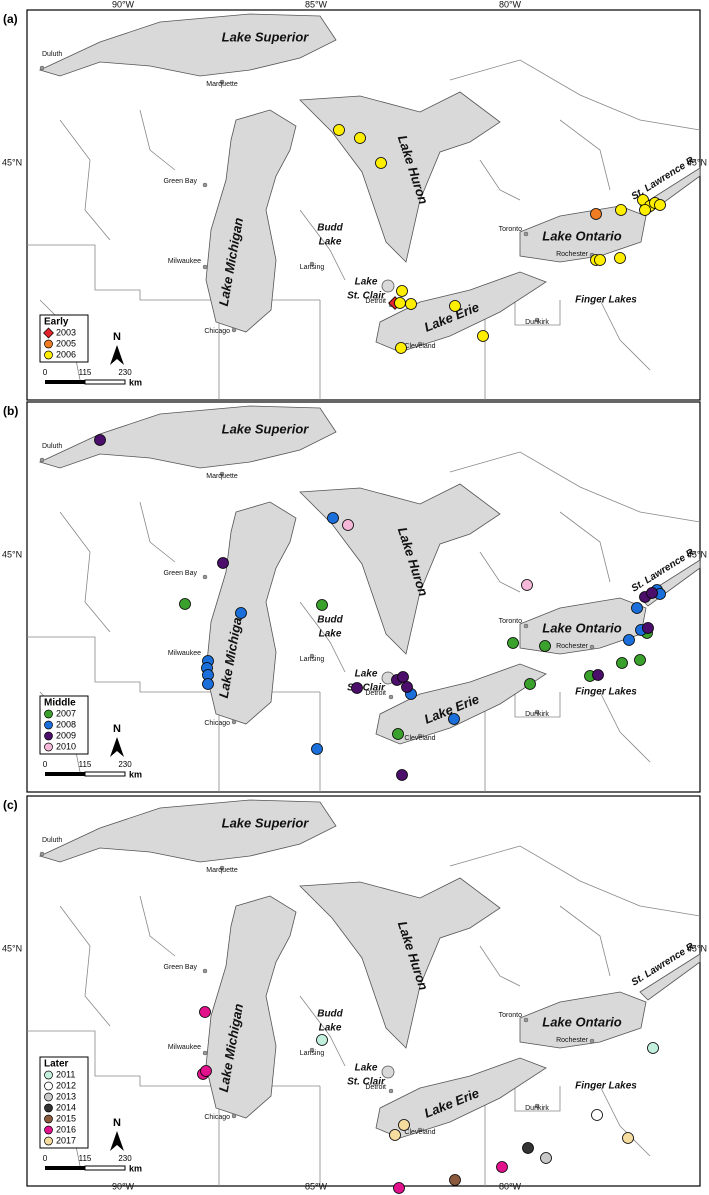  Describe the element at coordinates (66, 1096) in the screenshot. I see `legend-label: 2013` at that location.